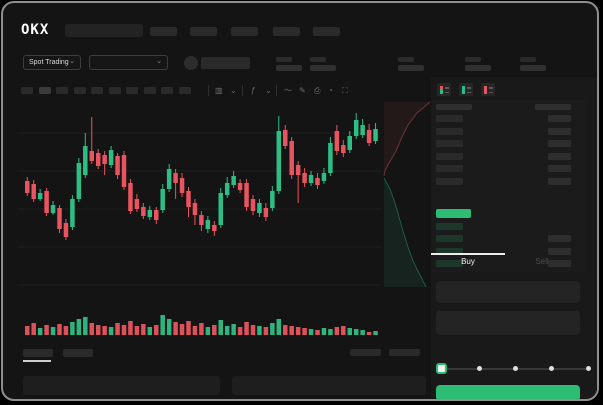  I want to click on active-tab-indicator, so click(468, 254).